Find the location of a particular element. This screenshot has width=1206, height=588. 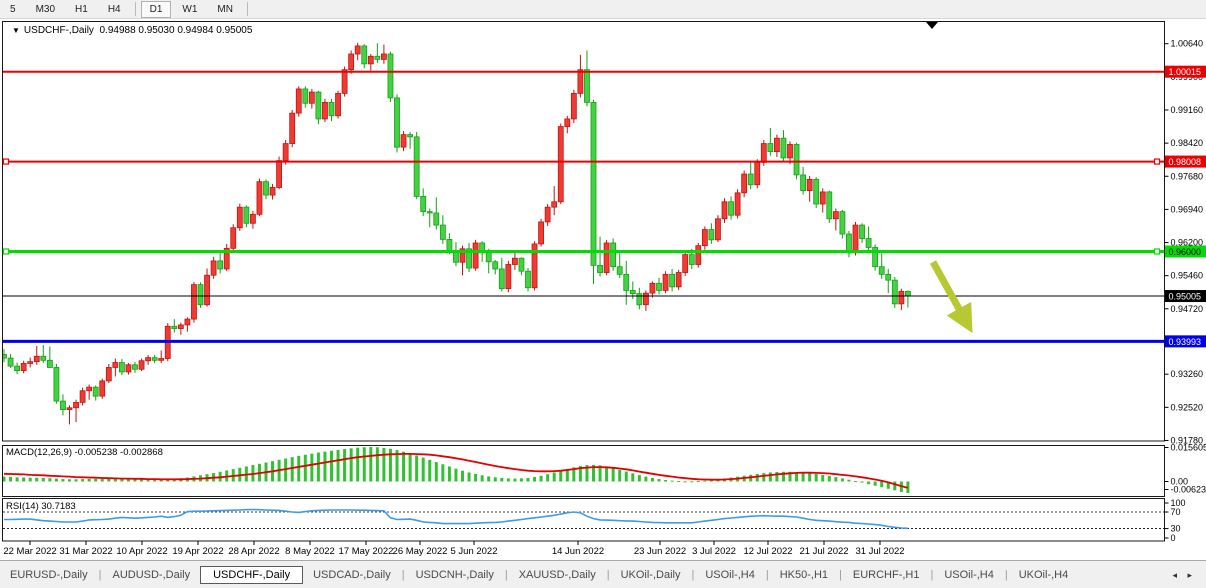

macd-indicator-label: MACD(12,26,9) -0.005238 -0.002868 is located at coordinates (84, 452).